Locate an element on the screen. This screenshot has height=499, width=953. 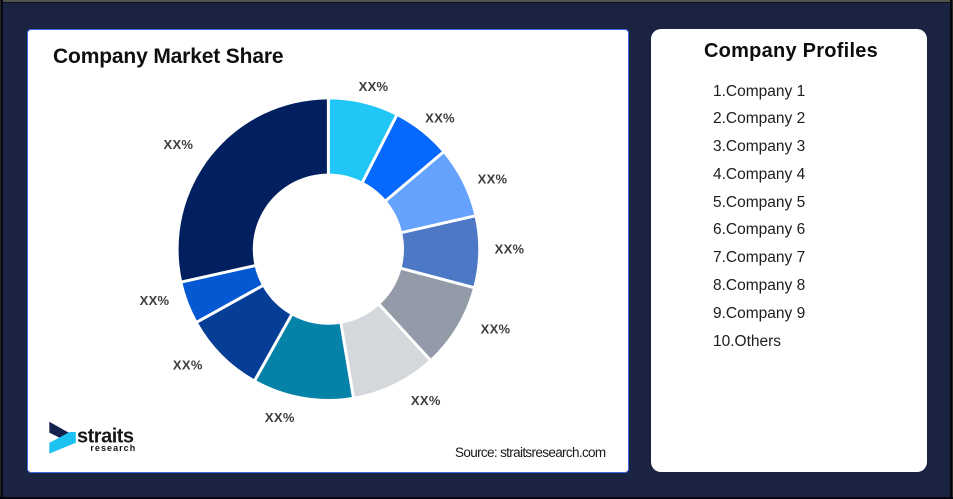
svg-text: straits is located at coordinates (105, 437).